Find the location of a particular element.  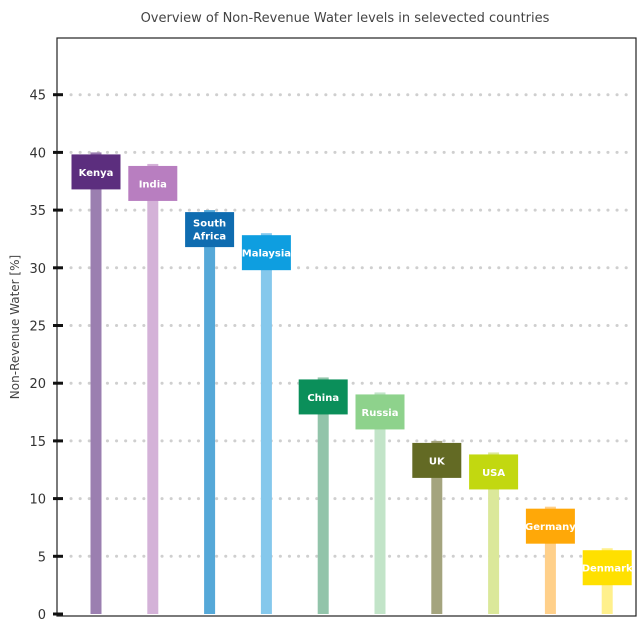

y-axis-label: Non-Revenue Water [%] is located at coordinates (15, 327).